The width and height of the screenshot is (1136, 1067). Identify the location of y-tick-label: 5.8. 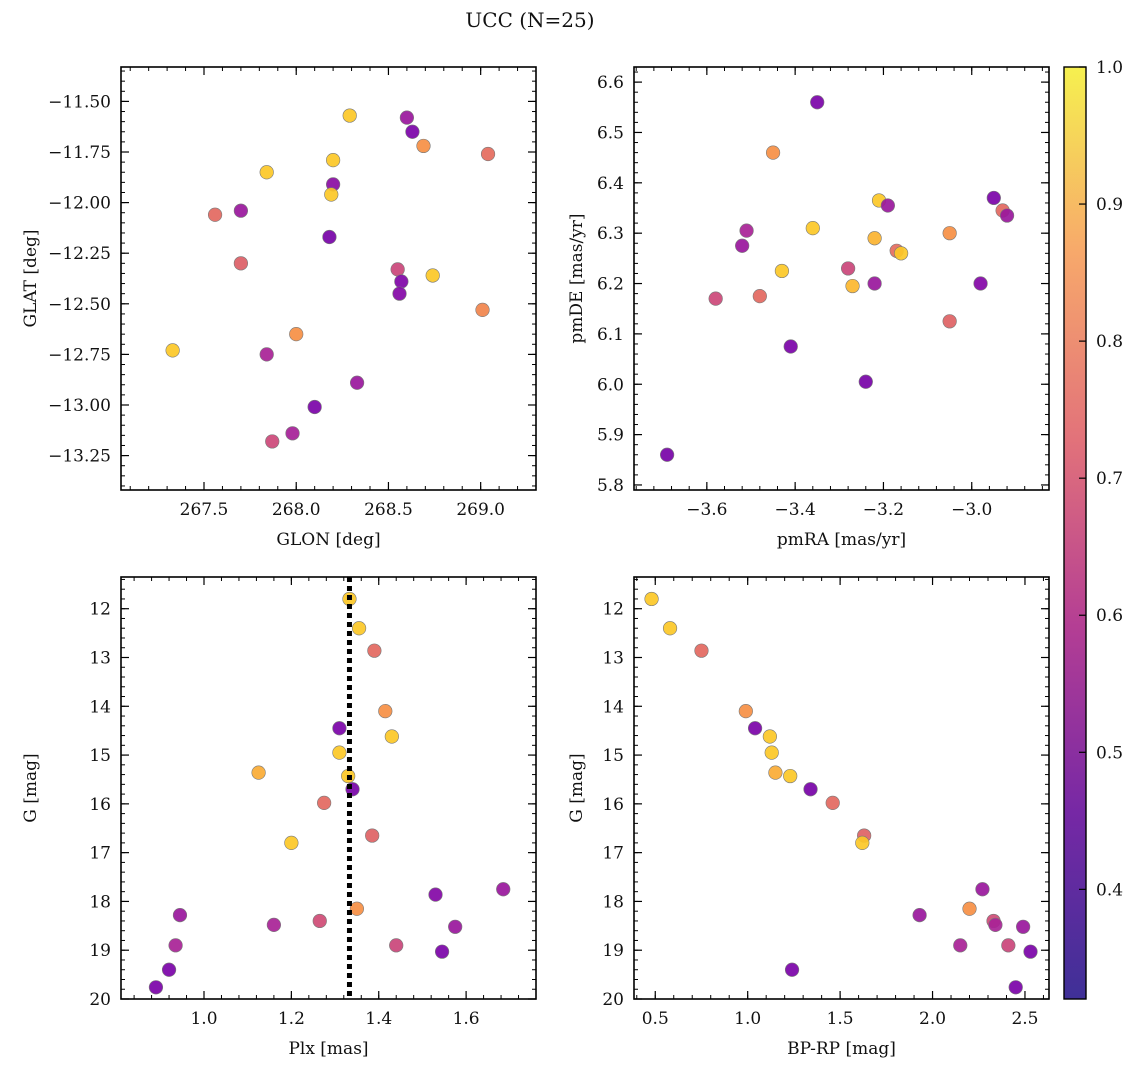
(610, 486).